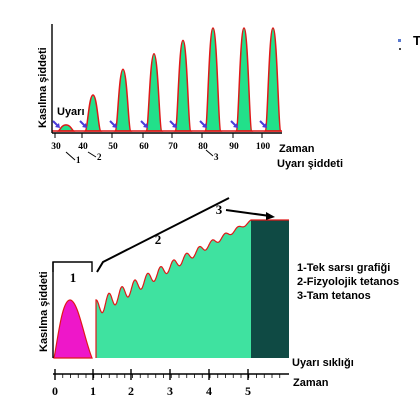  Describe the element at coordinates (348, 282) in the screenshot. I see `legend-item-2: 2-Fizyolojik tetanos` at that location.